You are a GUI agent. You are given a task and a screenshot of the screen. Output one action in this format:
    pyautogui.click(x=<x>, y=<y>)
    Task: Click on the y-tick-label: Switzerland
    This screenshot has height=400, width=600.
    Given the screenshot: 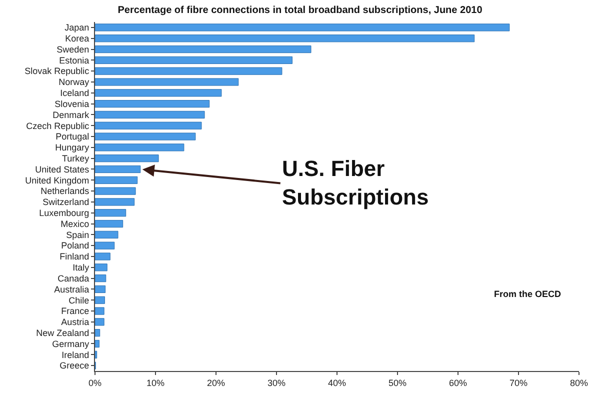 What is the action you would take?
    pyautogui.click(x=66, y=202)
    